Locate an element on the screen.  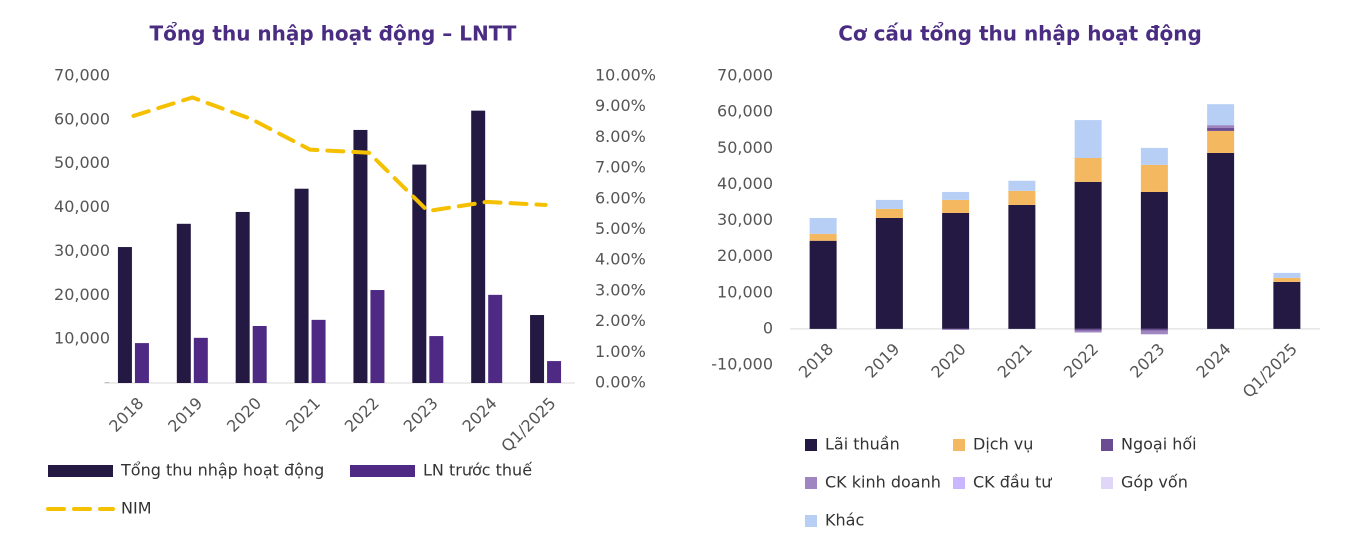
y-tick-label: 0 is located at coordinates (768, 327).